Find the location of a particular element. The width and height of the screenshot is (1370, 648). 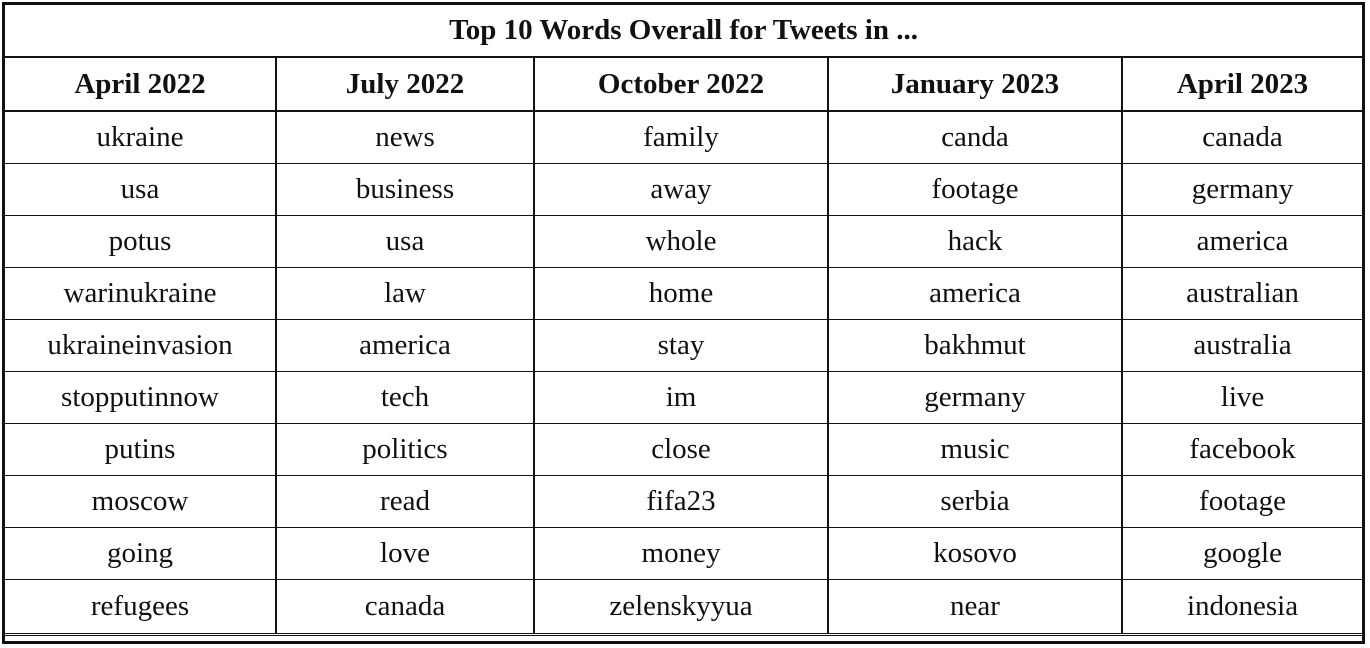

table-row: usa business away footage germany is located at coordinates (684, 189).